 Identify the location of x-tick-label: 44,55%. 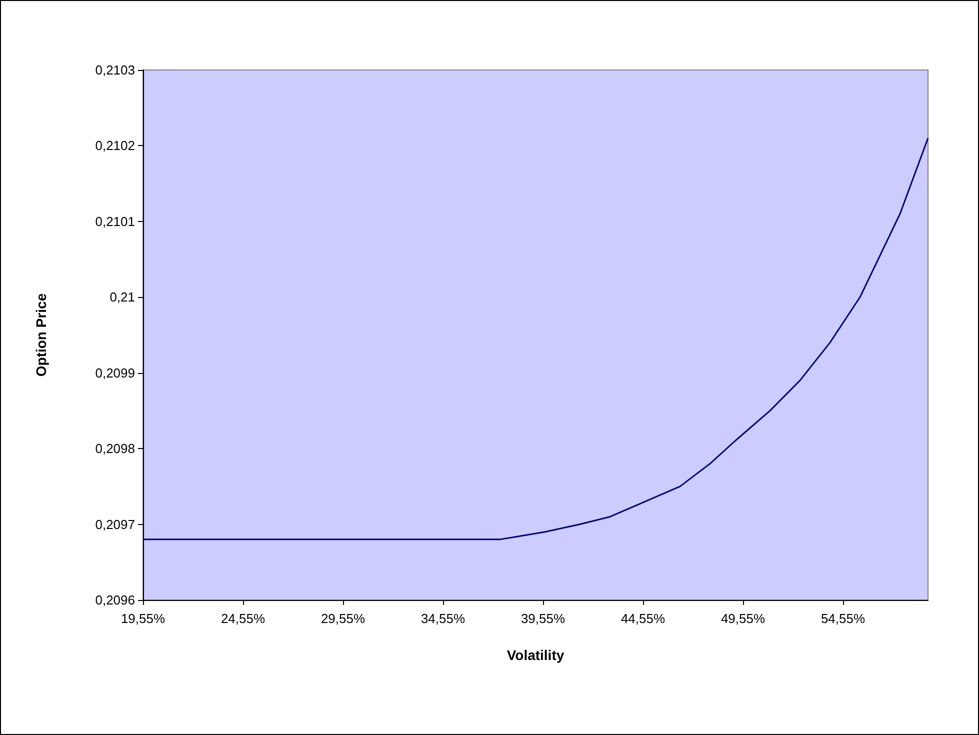
(643, 618).